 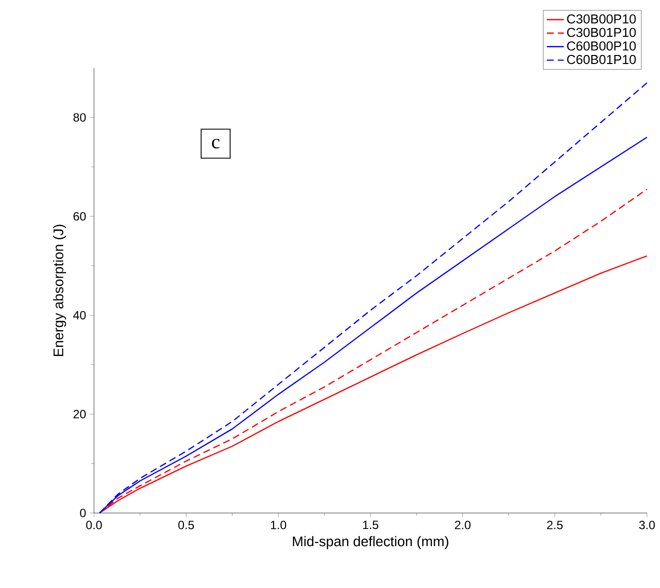 What do you see at coordinates (186, 525) in the screenshot?
I see `x-tick-label: 0.5` at bounding box center [186, 525].